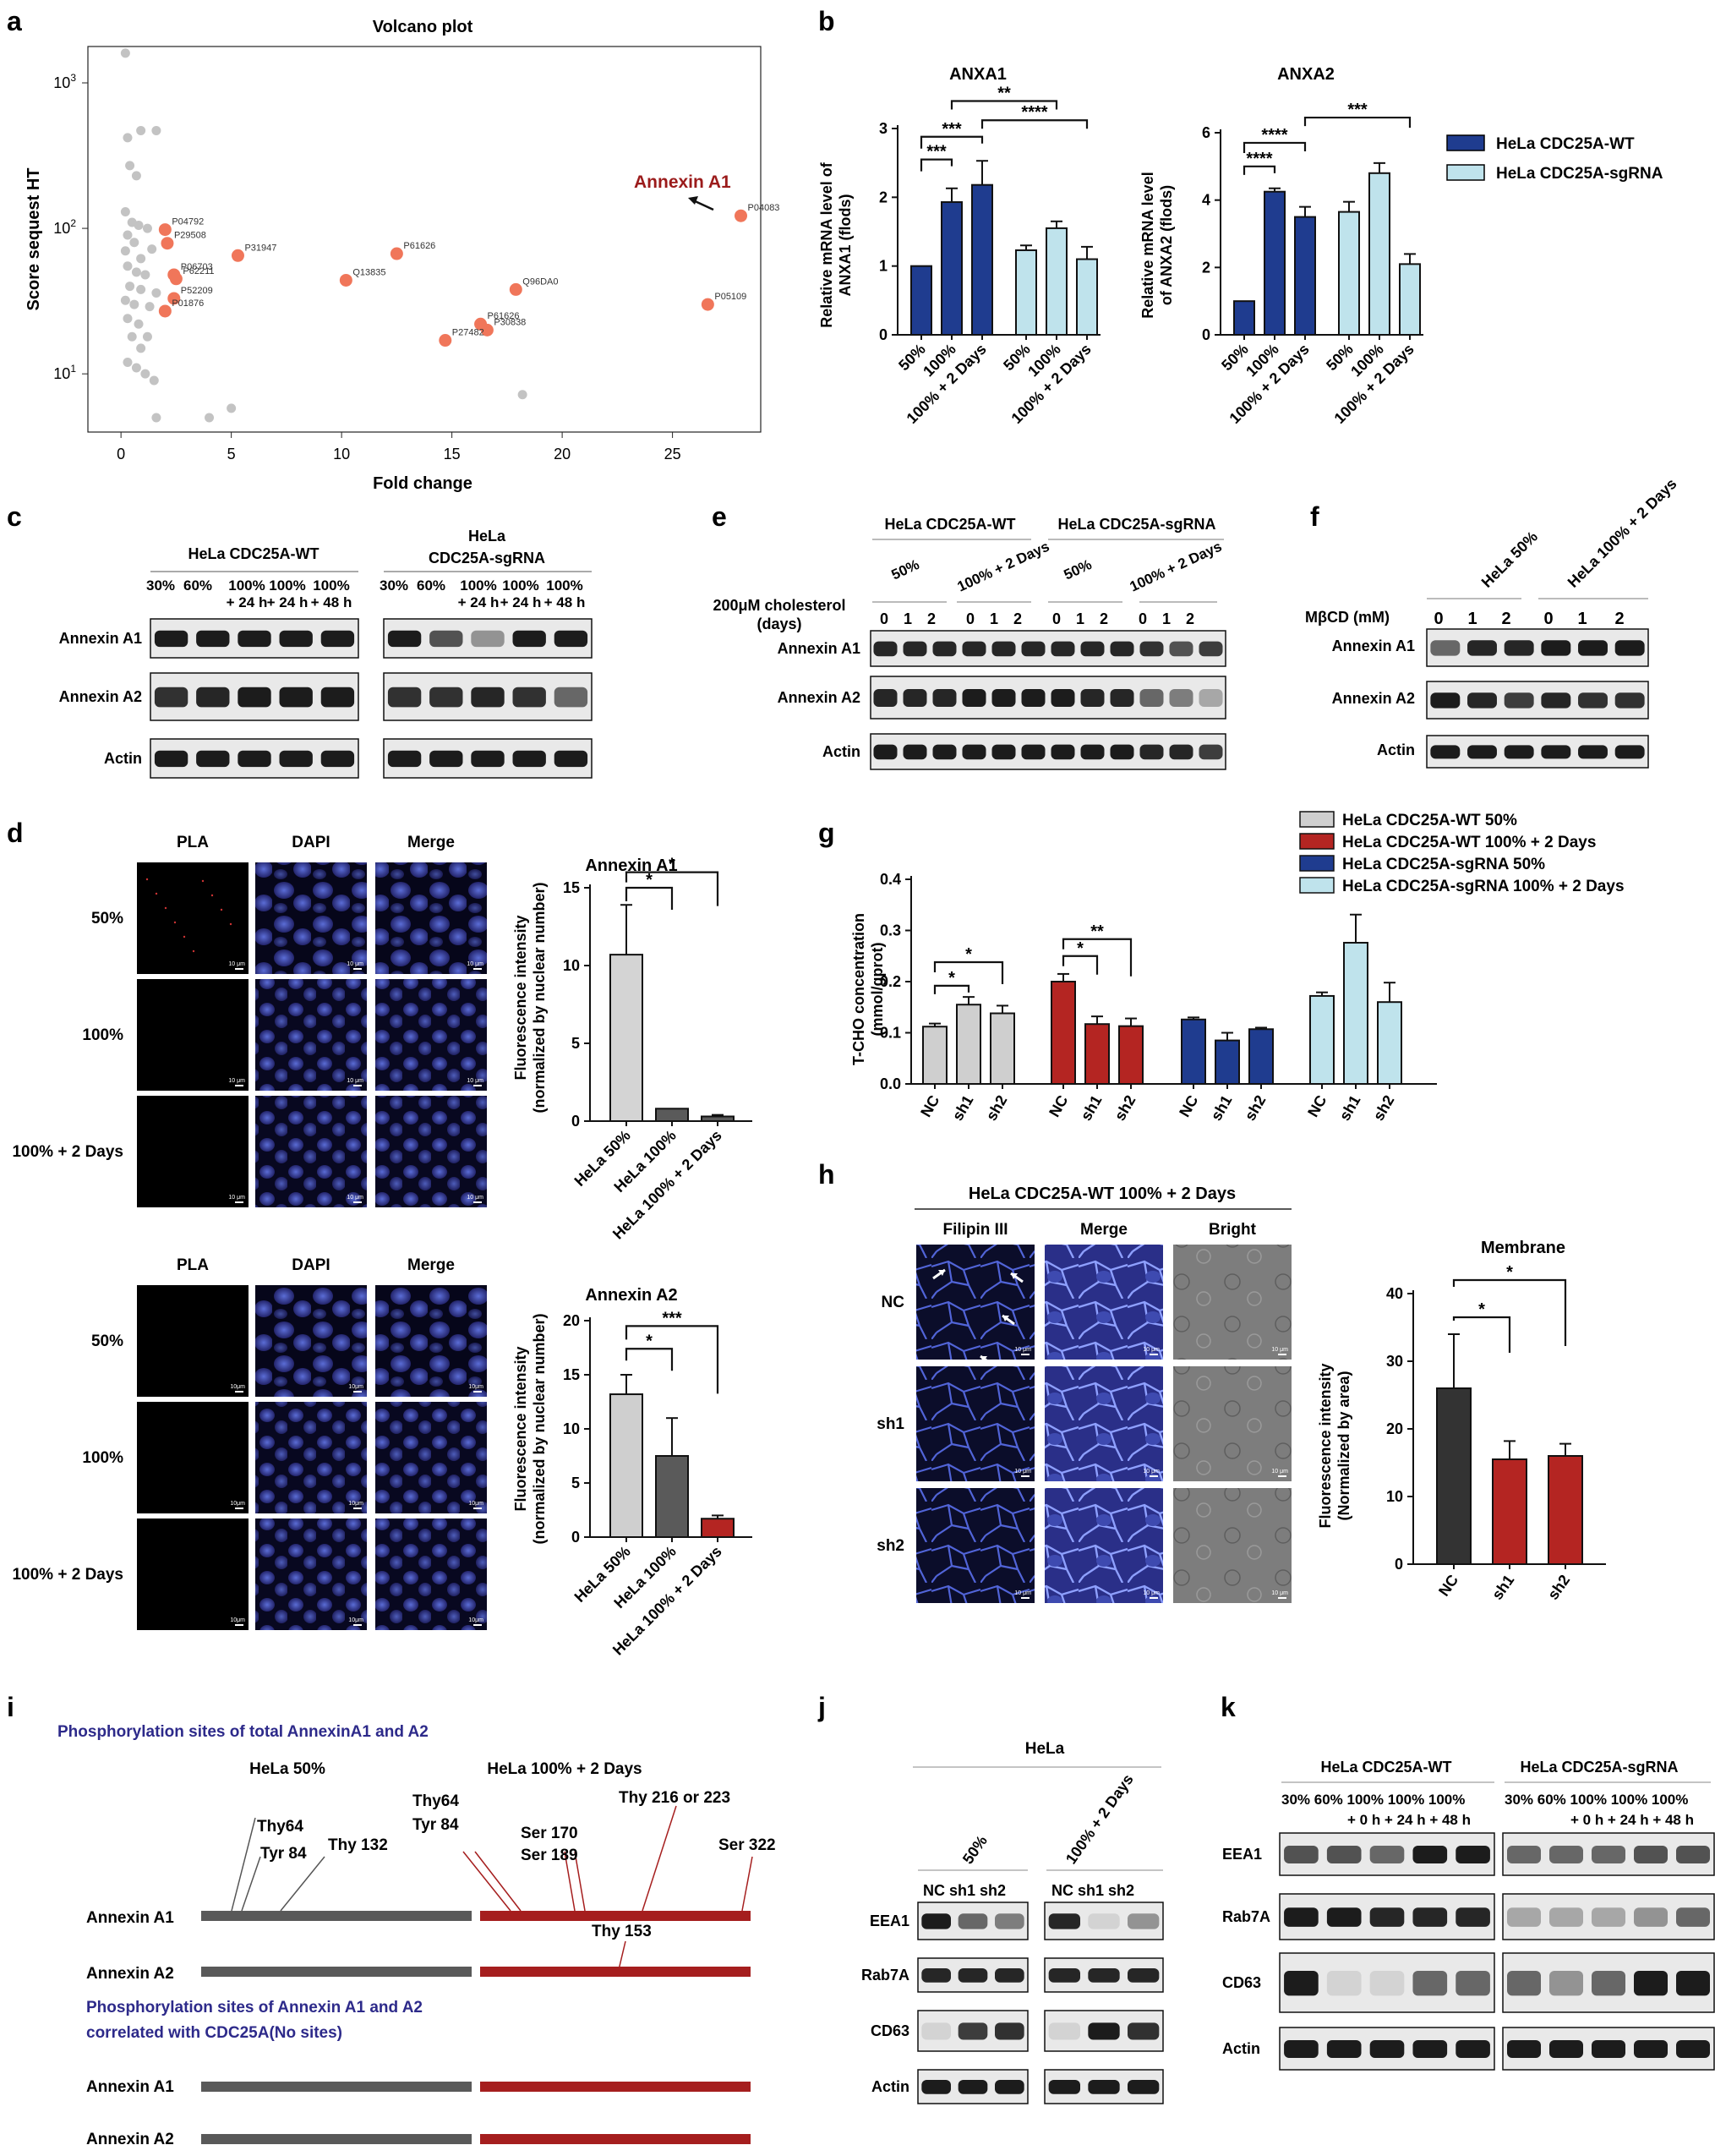 Image resolution: width=1715 pixels, height=2156 pixels. I want to click on i-site-thy64-b: Thy64, so click(436, 1801).